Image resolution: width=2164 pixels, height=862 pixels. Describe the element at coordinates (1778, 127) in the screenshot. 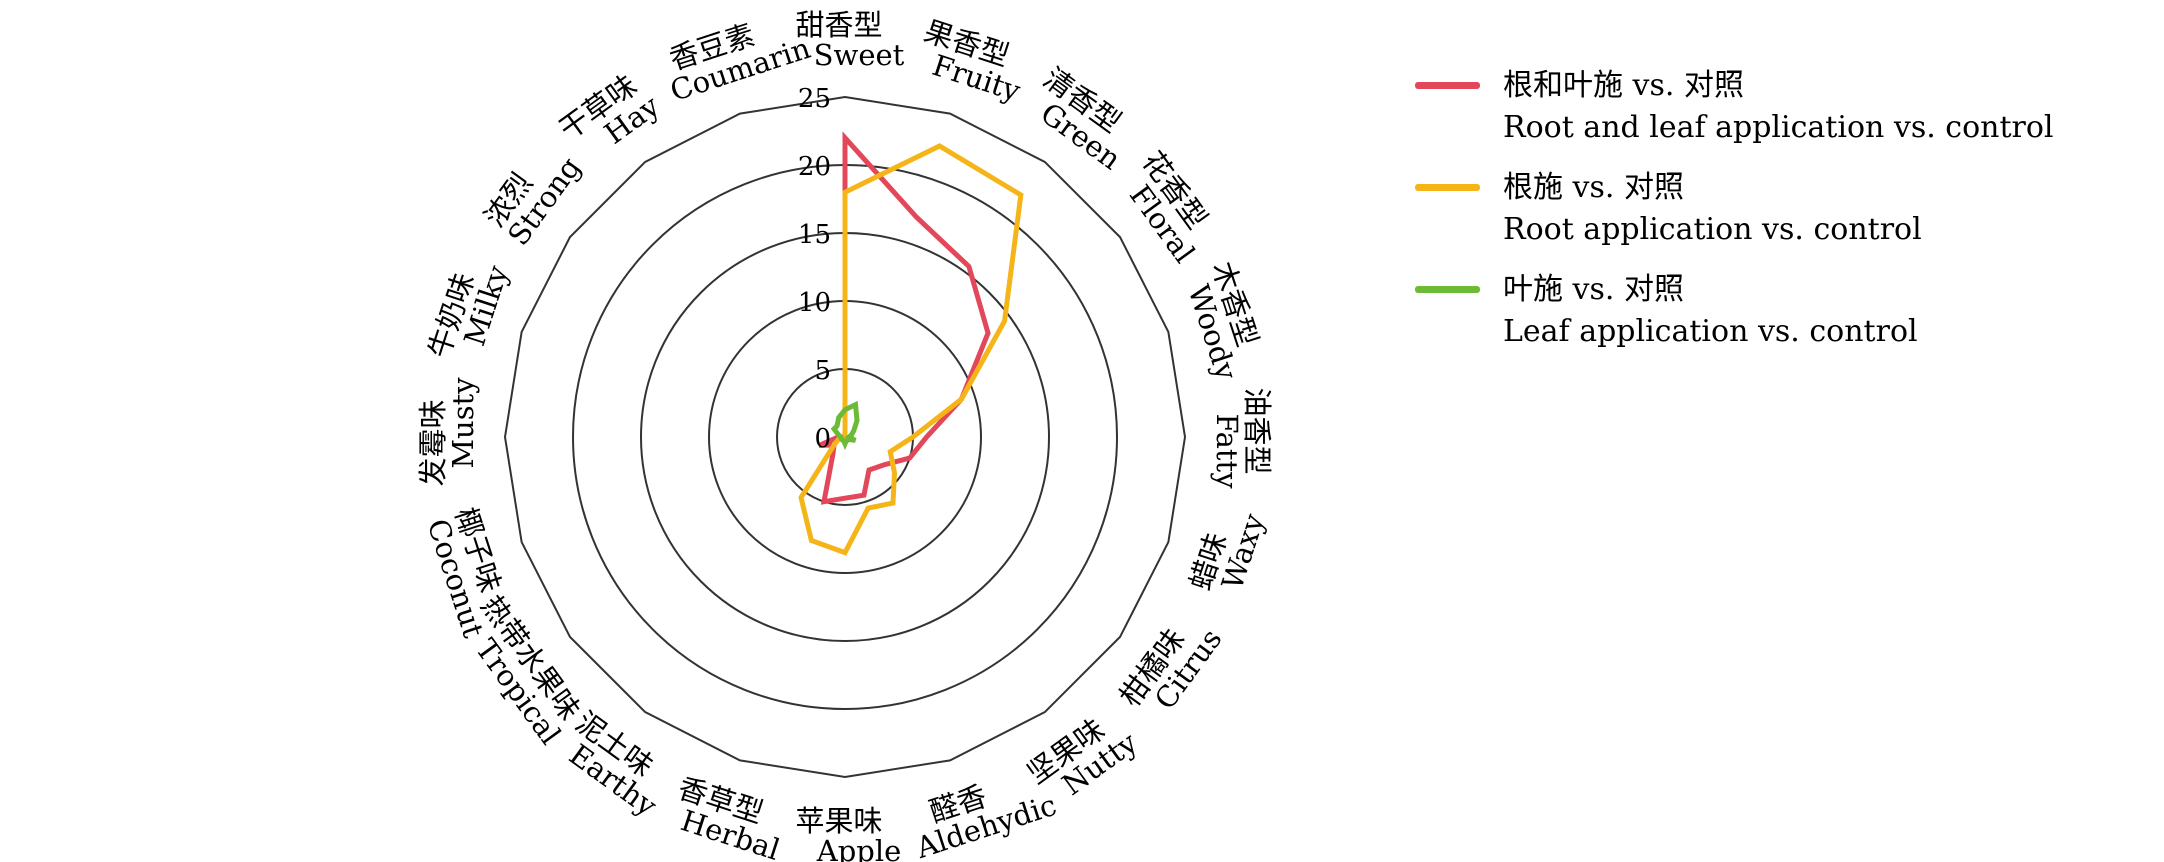

I see `legend-label-en: Root and leaf application vs. control` at that location.